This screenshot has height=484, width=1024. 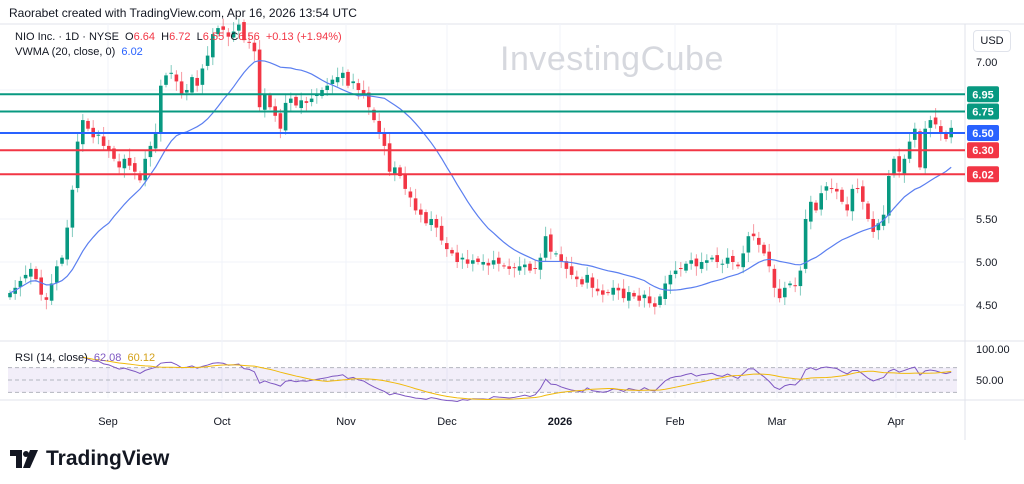 What do you see at coordinates (89, 459) in the screenshot?
I see `tradingview-logo: TradingView` at bounding box center [89, 459].